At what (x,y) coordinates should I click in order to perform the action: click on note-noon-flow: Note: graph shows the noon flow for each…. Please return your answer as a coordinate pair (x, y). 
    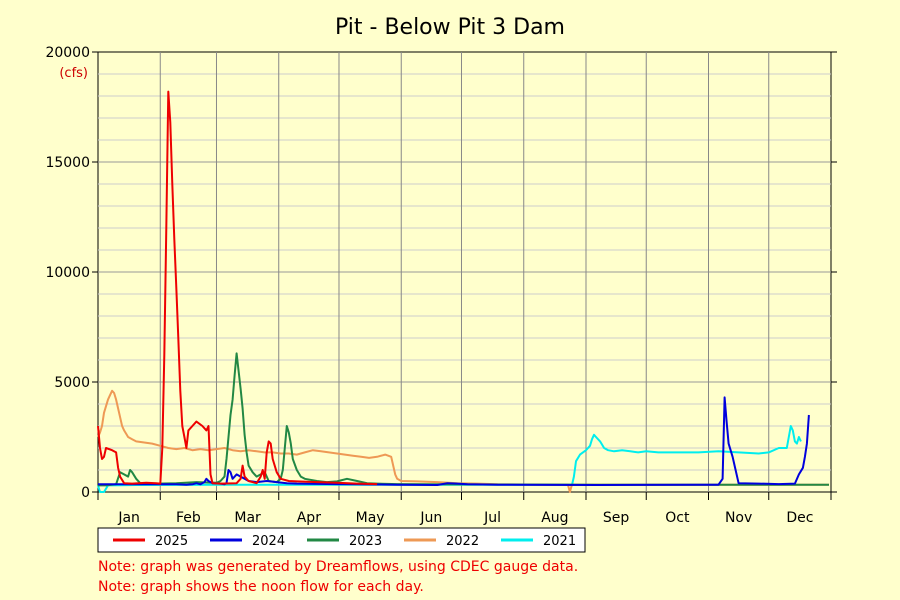
    Looking at the image, I should click on (261, 587).